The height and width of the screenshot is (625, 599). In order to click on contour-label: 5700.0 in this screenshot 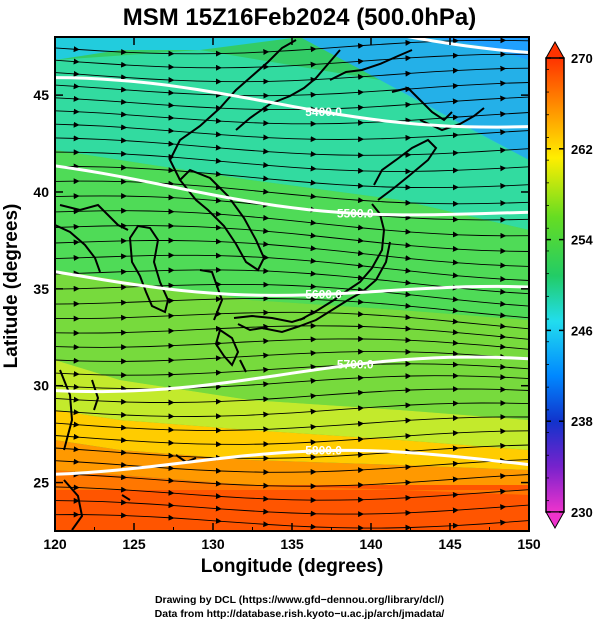, I will do `click(355, 365)`.